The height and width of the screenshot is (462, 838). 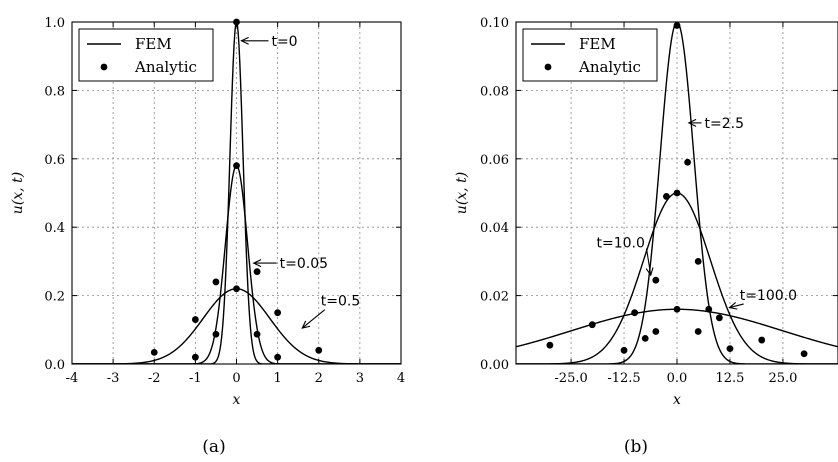 I want to click on y-tick-label: 0.8, so click(x=54, y=91).